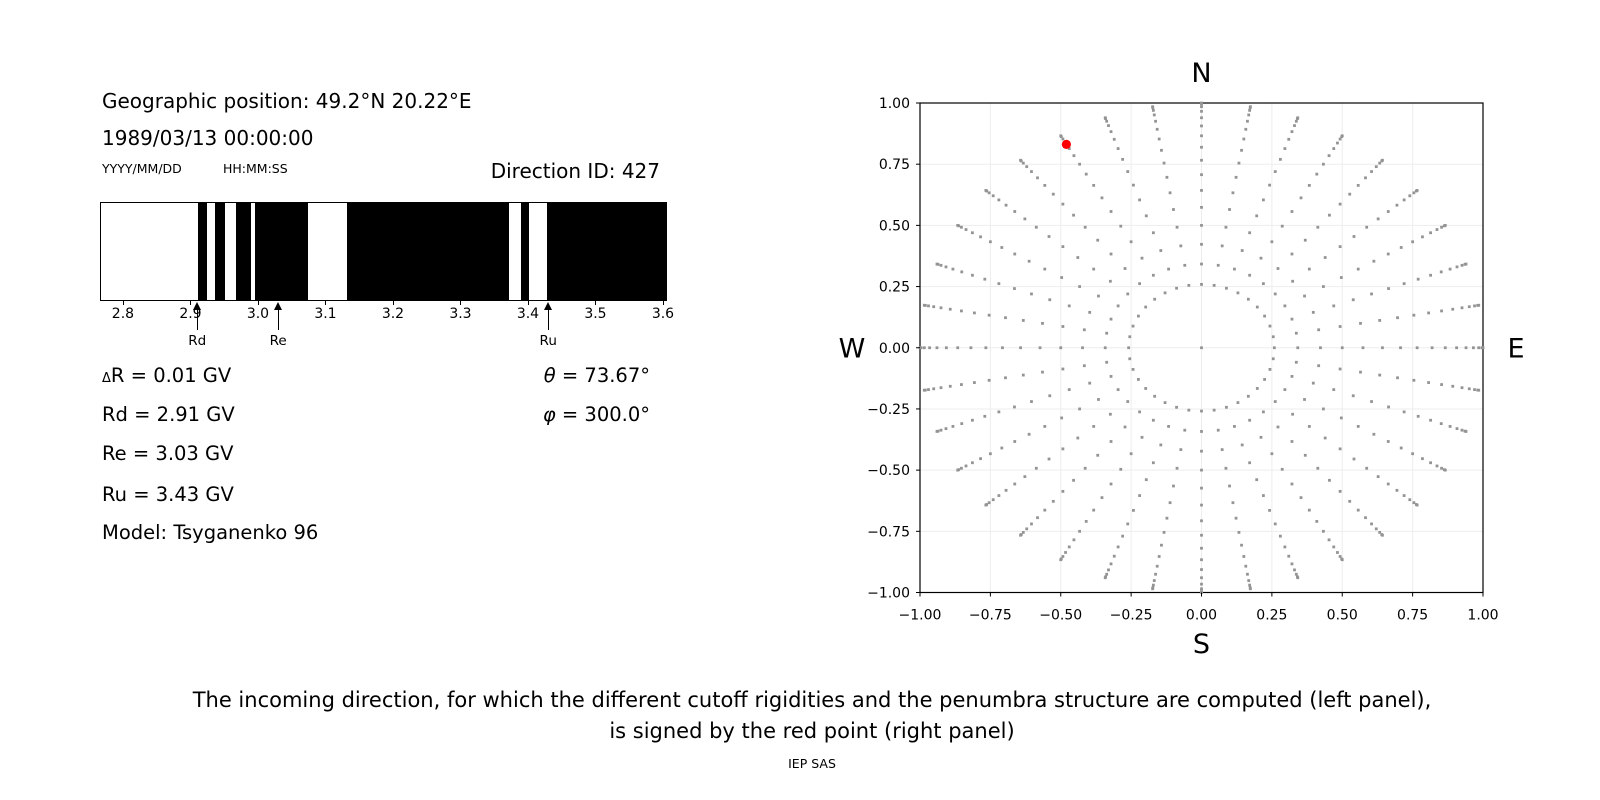  I want to click on rd-arrow-icon, so click(197, 316).